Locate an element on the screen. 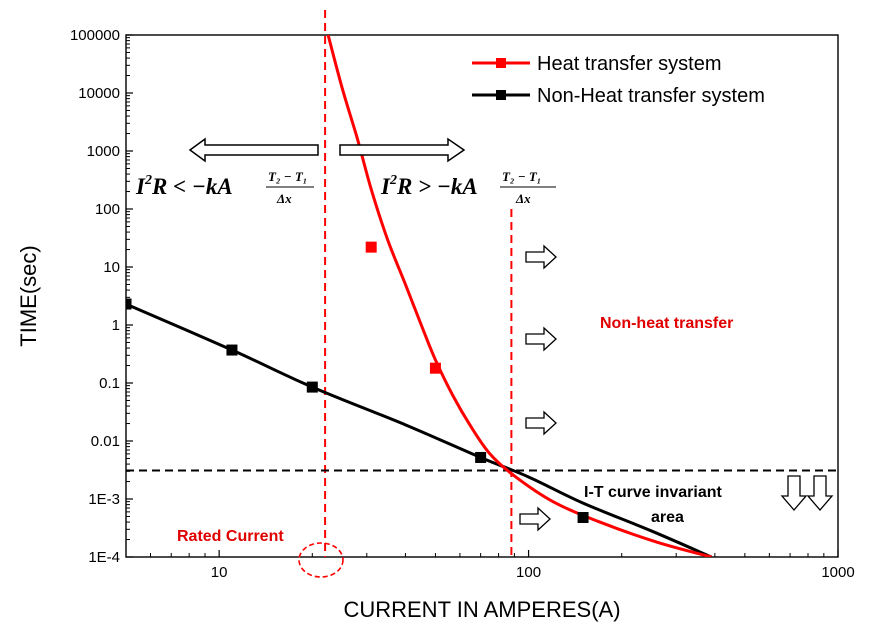 The image size is (884, 639). formula-right: I2R > −kA T₂ − T₁ Δx is located at coordinates (468, 187).